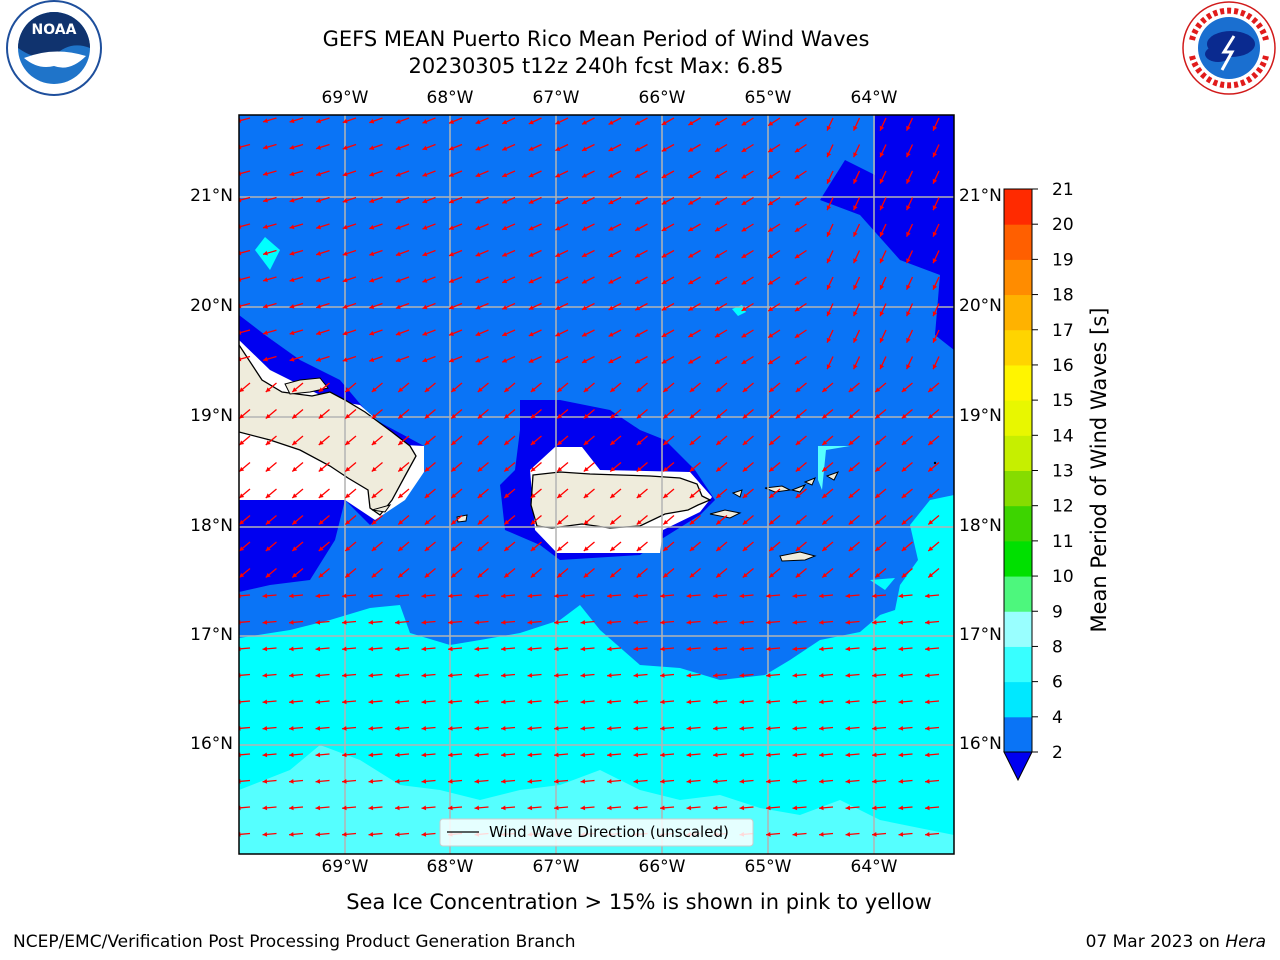 Image resolution: width=1280 pixels, height=960 pixels. Describe the element at coordinates (211, 744) in the screenshot. I see `lat-label-left: 16°N` at that location.